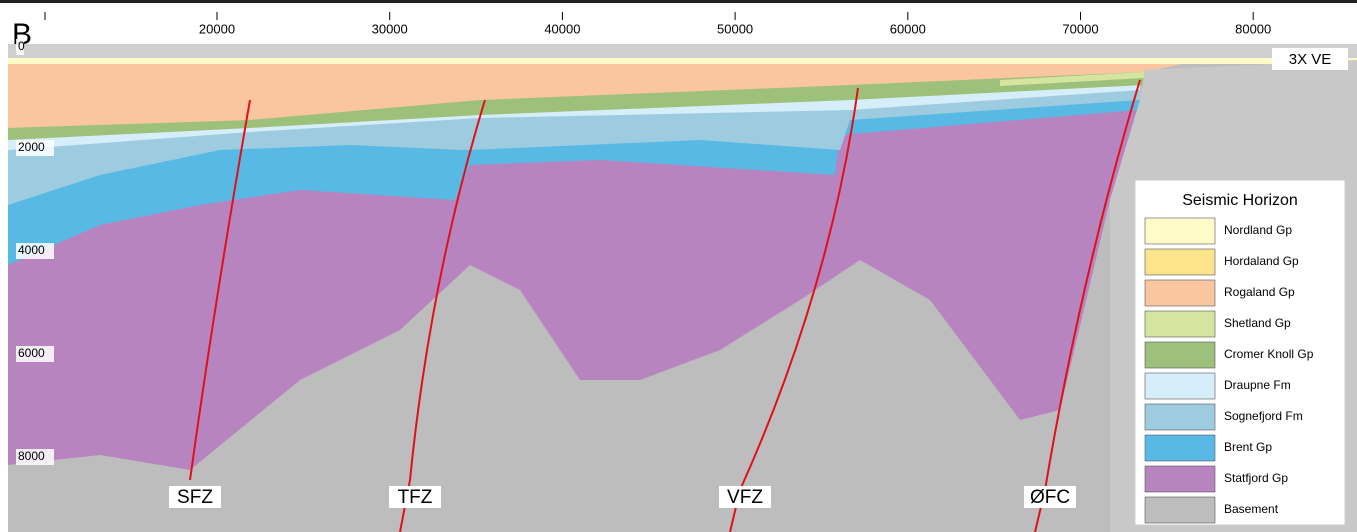 The width and height of the screenshot is (1357, 532). I want to click on y-tick-label: 0, so click(21, 46).